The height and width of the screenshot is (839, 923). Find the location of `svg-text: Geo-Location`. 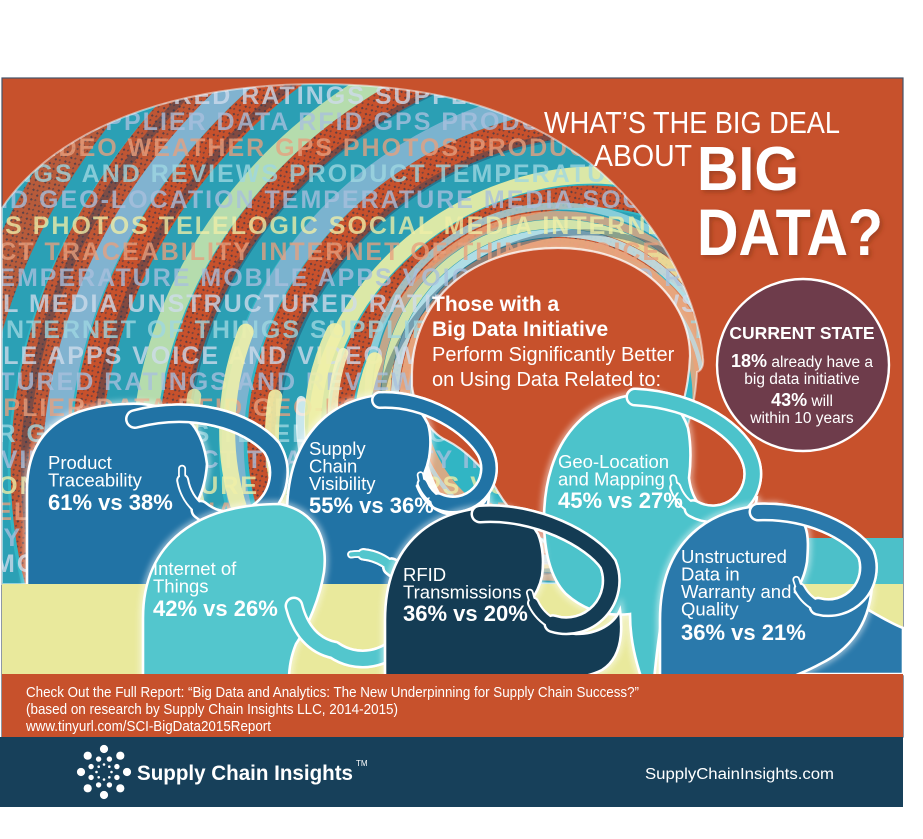

svg-text: Geo-Location is located at coordinates (613, 461).